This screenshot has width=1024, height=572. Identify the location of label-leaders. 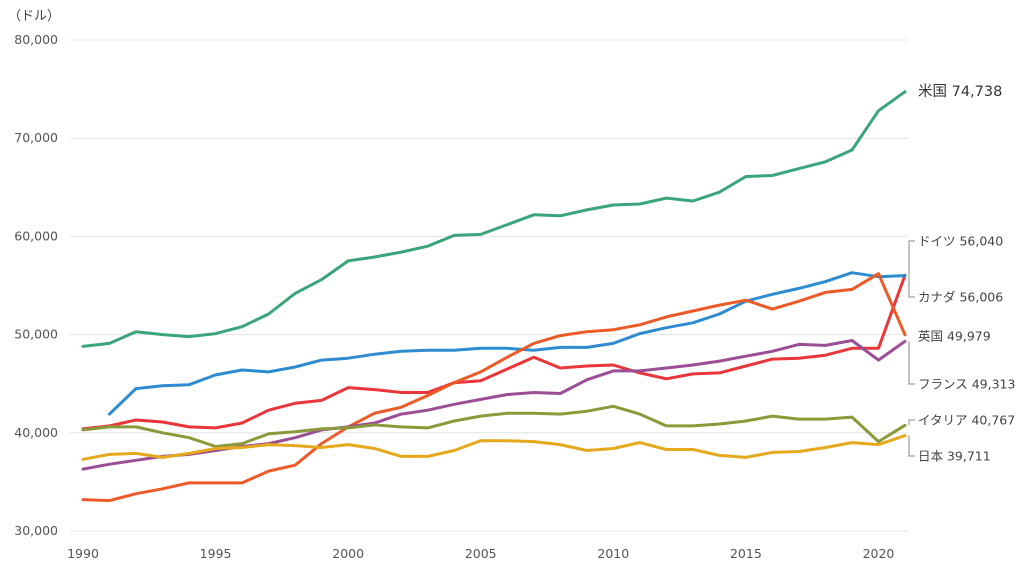
(911, 348).